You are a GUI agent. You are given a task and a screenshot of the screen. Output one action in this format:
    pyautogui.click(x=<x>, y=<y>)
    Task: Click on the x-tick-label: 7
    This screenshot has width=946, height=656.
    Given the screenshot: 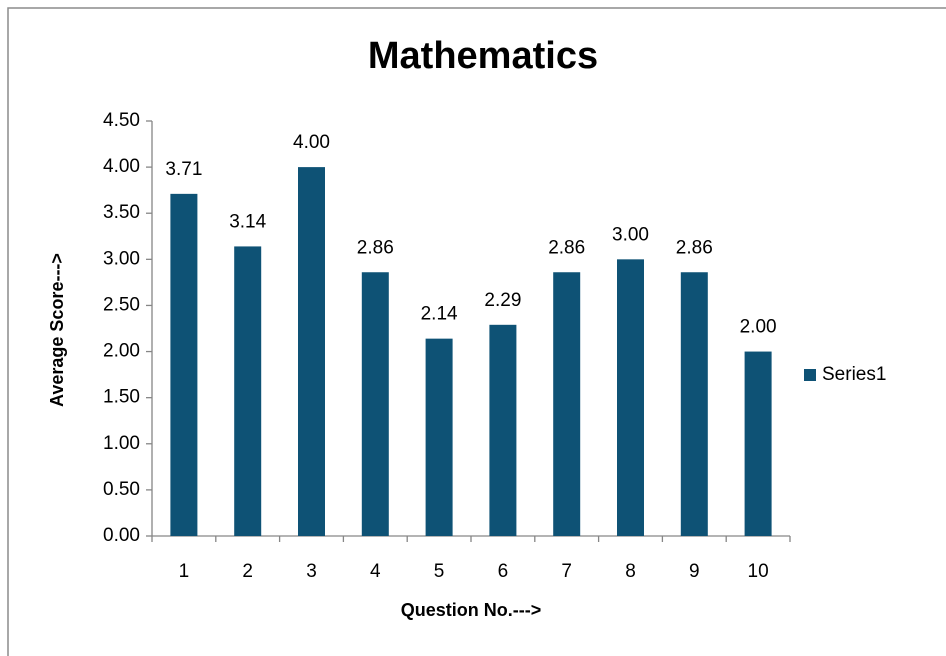 What is the action you would take?
    pyautogui.click(x=566, y=571)
    